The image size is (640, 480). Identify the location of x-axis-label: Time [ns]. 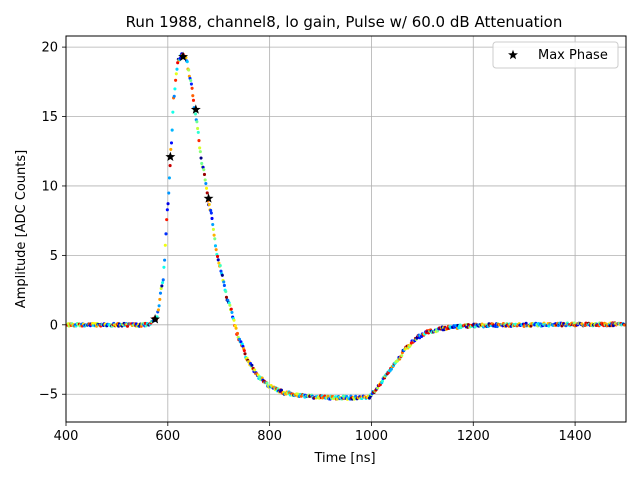
(344, 458).